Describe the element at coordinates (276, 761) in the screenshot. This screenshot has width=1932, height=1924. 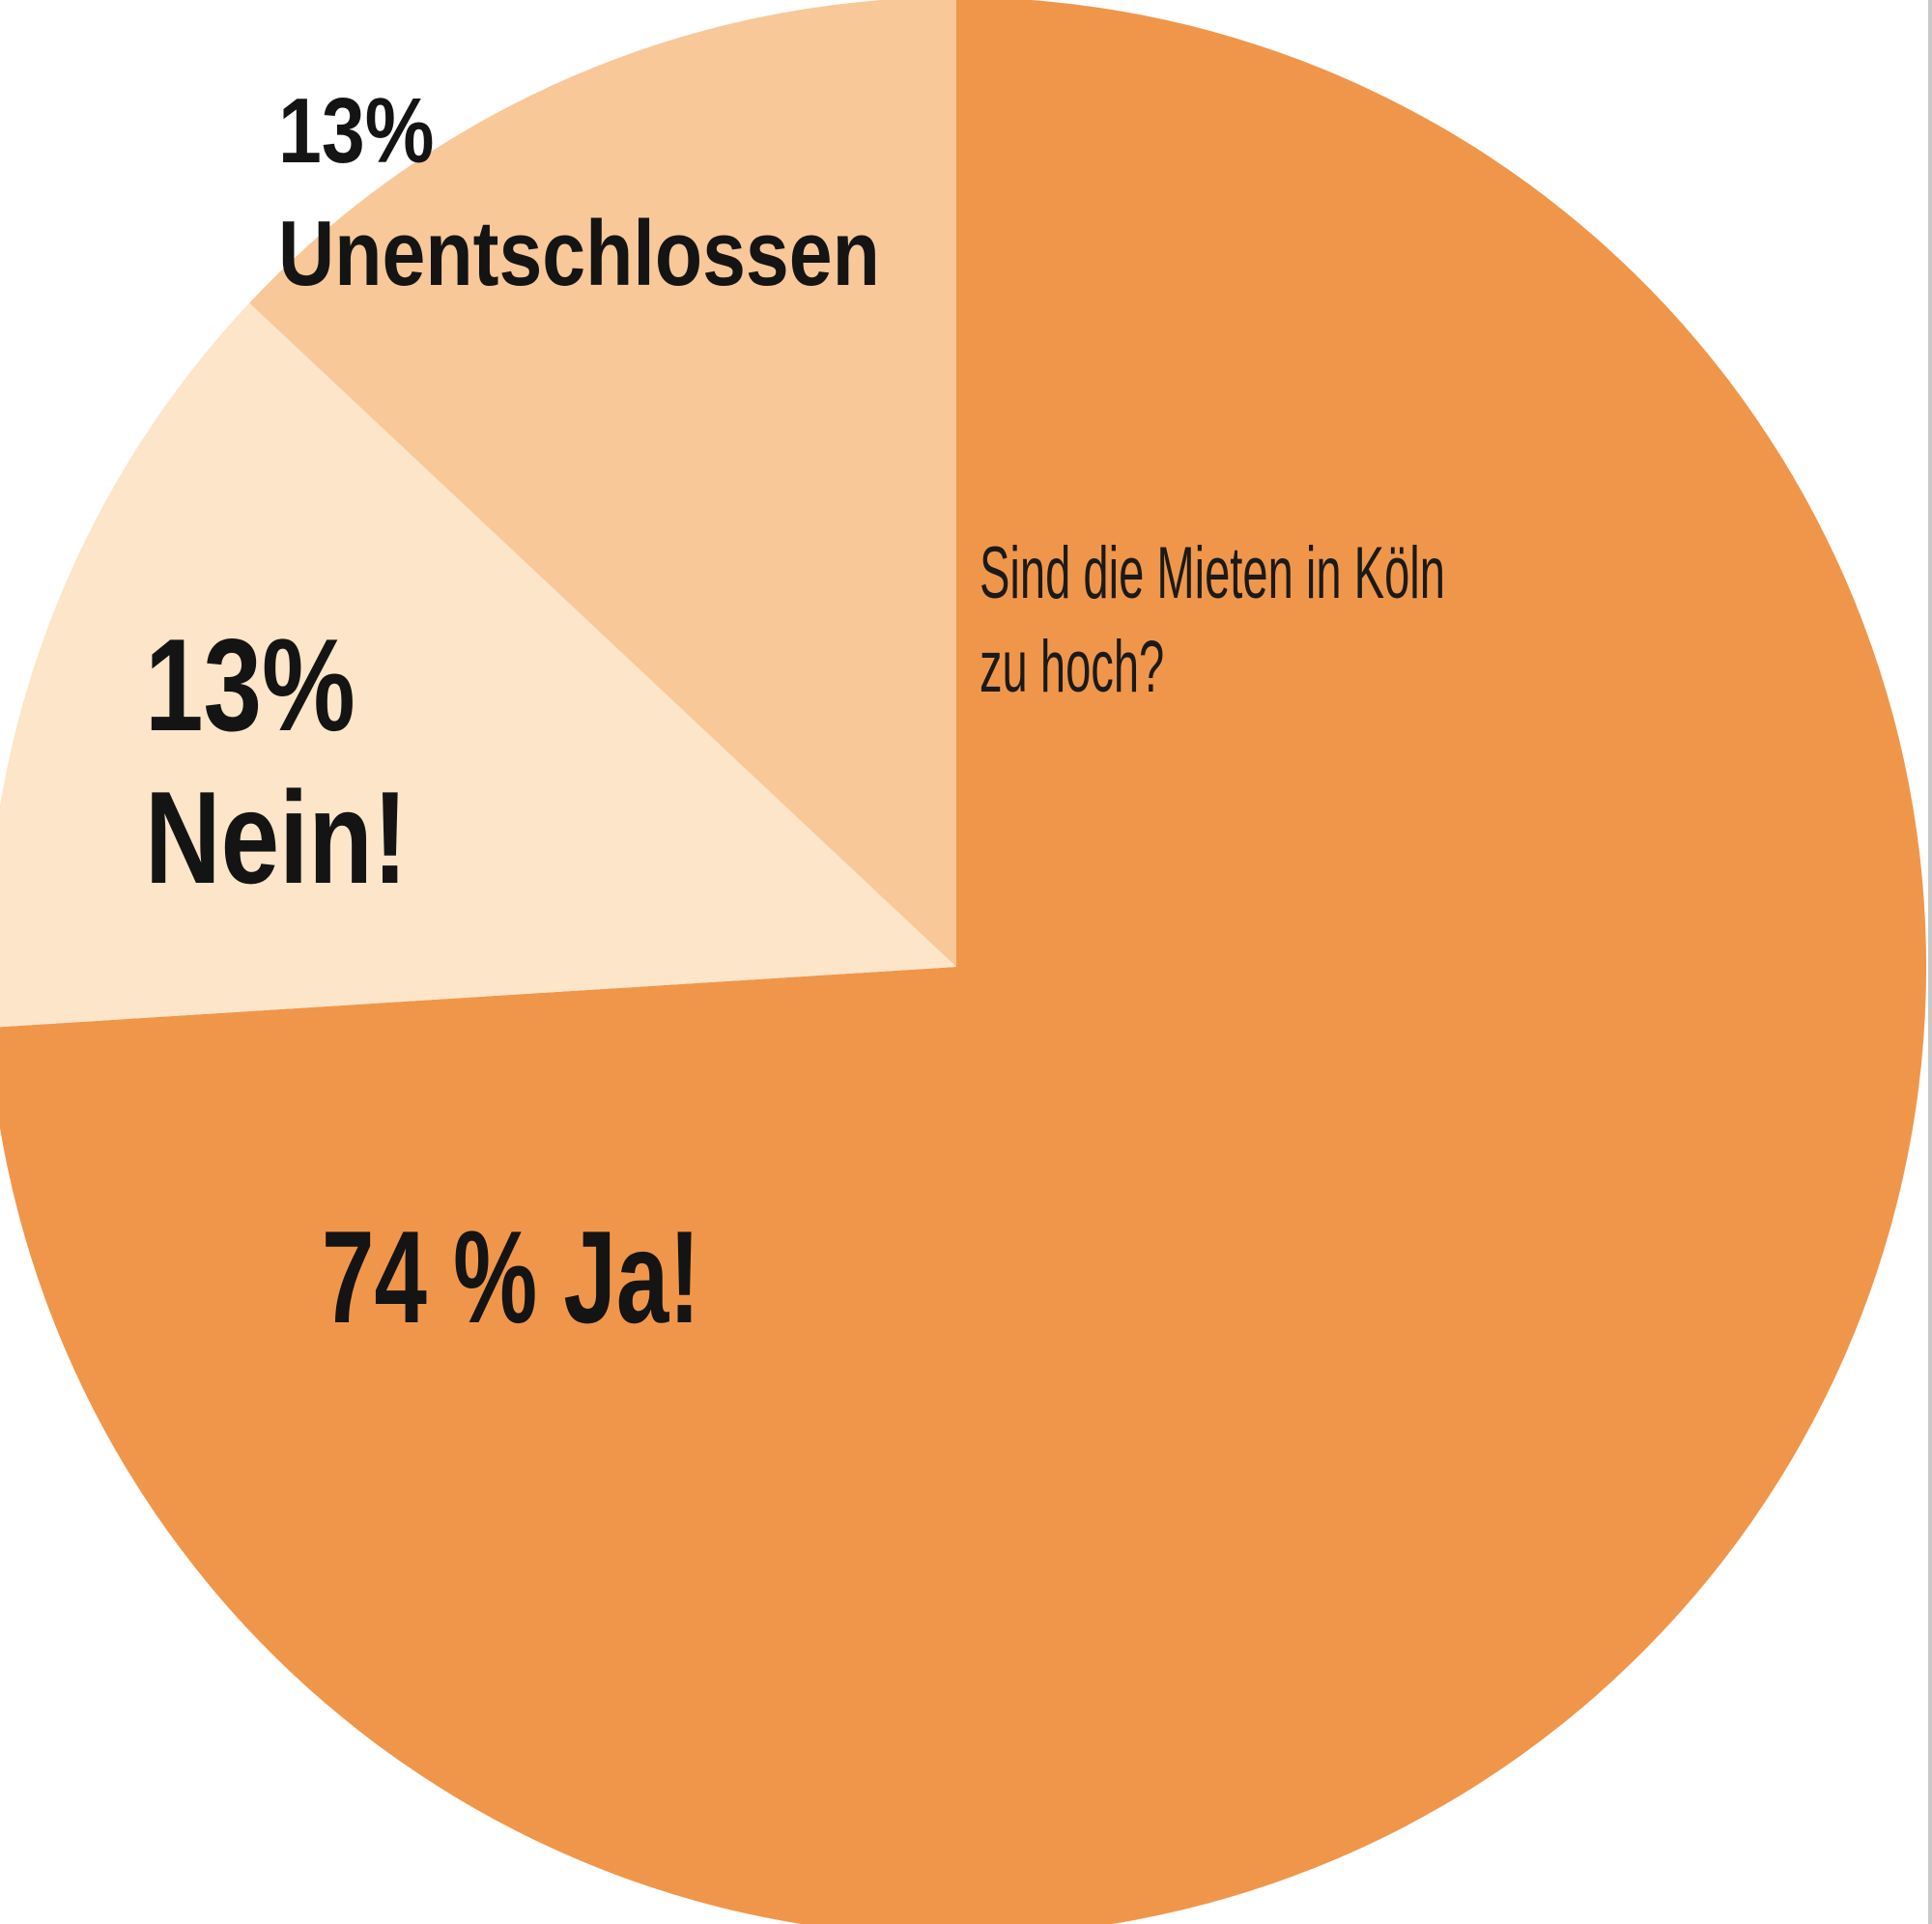
I see `label-no: 13% Nein!` at that location.